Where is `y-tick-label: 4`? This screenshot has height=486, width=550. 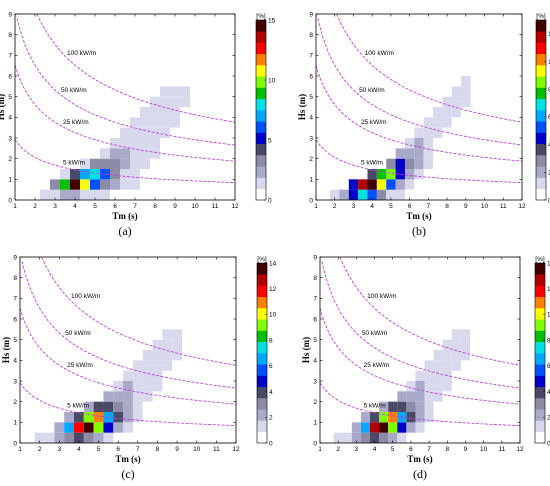 y-tick-label: 4 is located at coordinates (311, 118).